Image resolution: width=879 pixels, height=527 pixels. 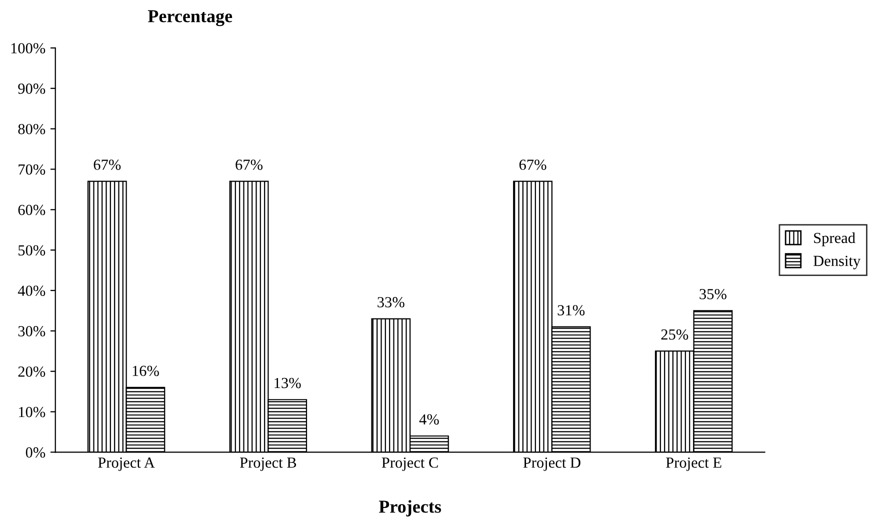 I want to click on data-label: 16%, so click(x=145, y=371).